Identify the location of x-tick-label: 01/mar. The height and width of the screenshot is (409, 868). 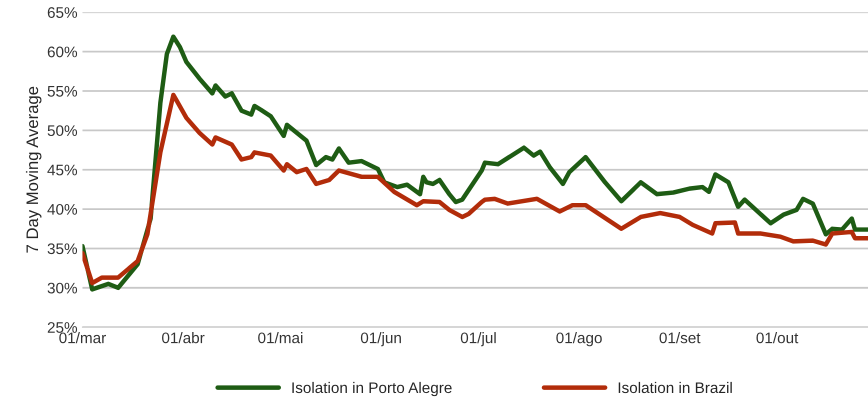
(82, 338).